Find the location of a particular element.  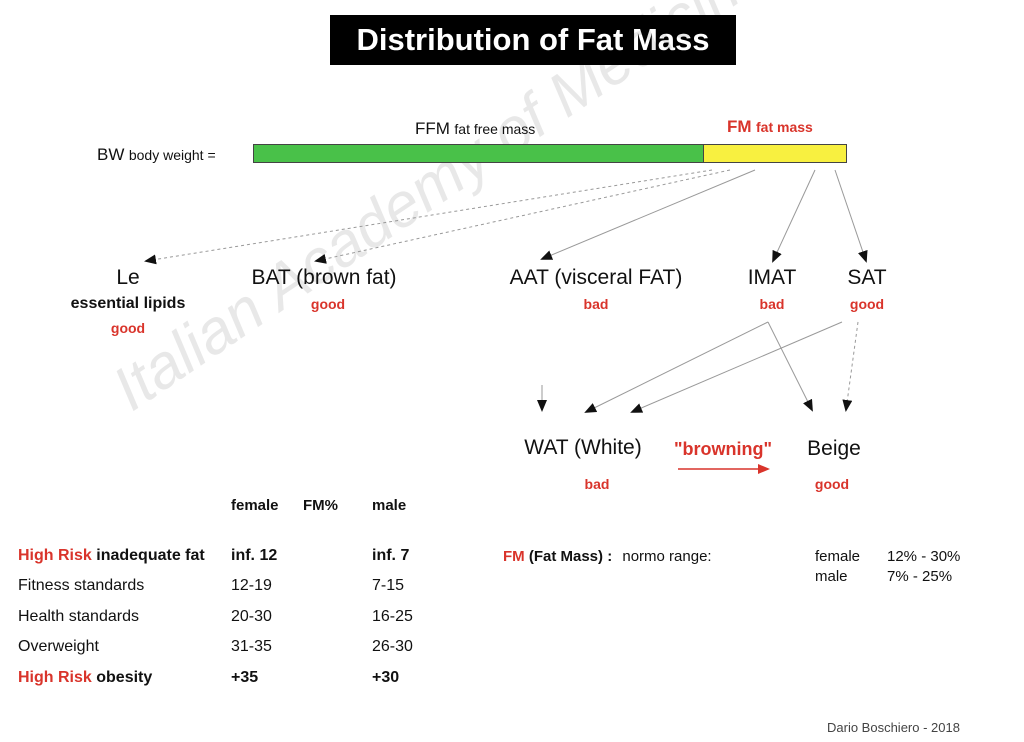

header-female: female is located at coordinates (255, 505).